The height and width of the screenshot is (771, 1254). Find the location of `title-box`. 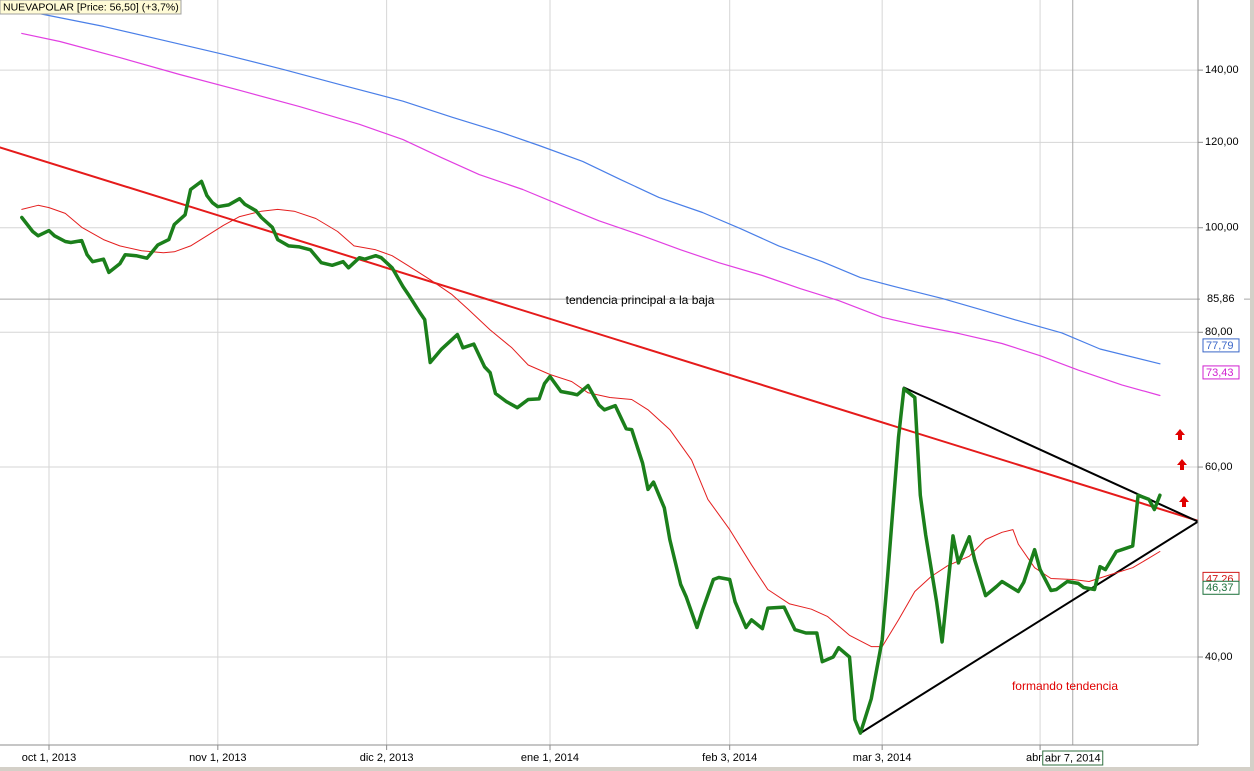

title-box is located at coordinates (91, 7).